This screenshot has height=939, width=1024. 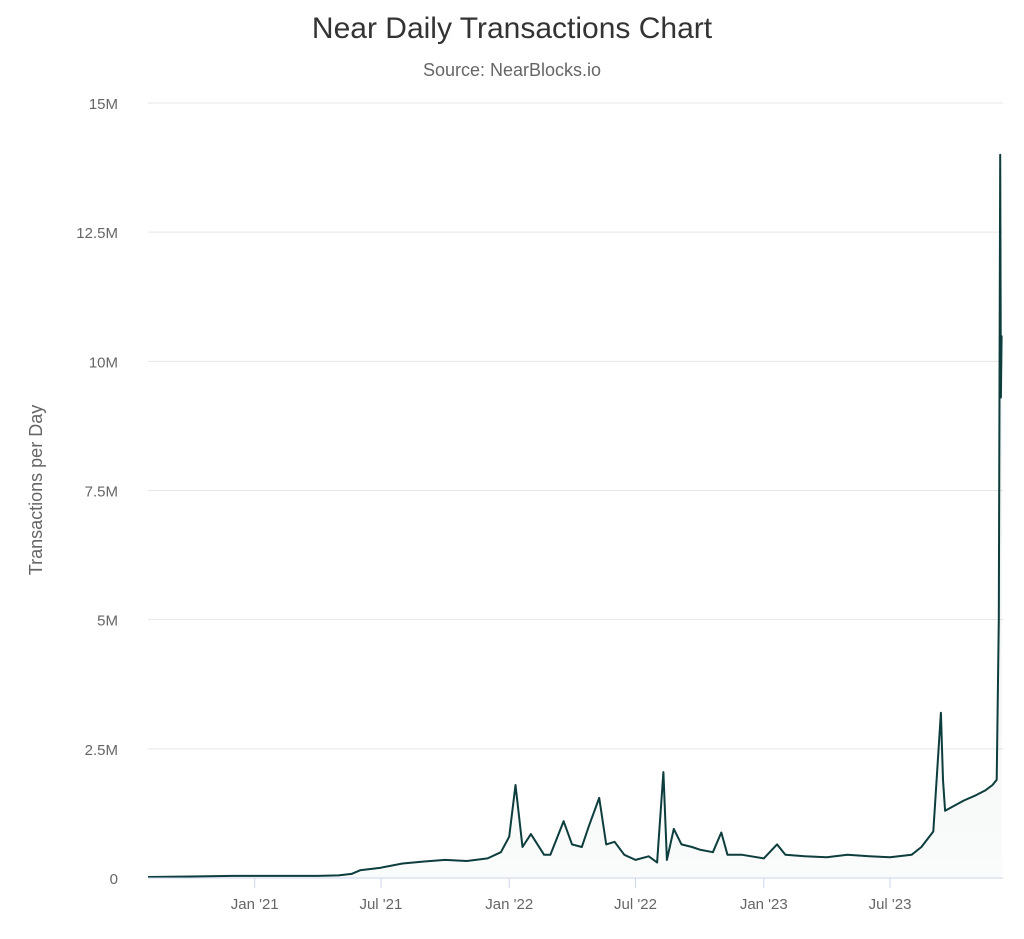 I want to click on x-tick-label: Jan '23, so click(x=764, y=904).